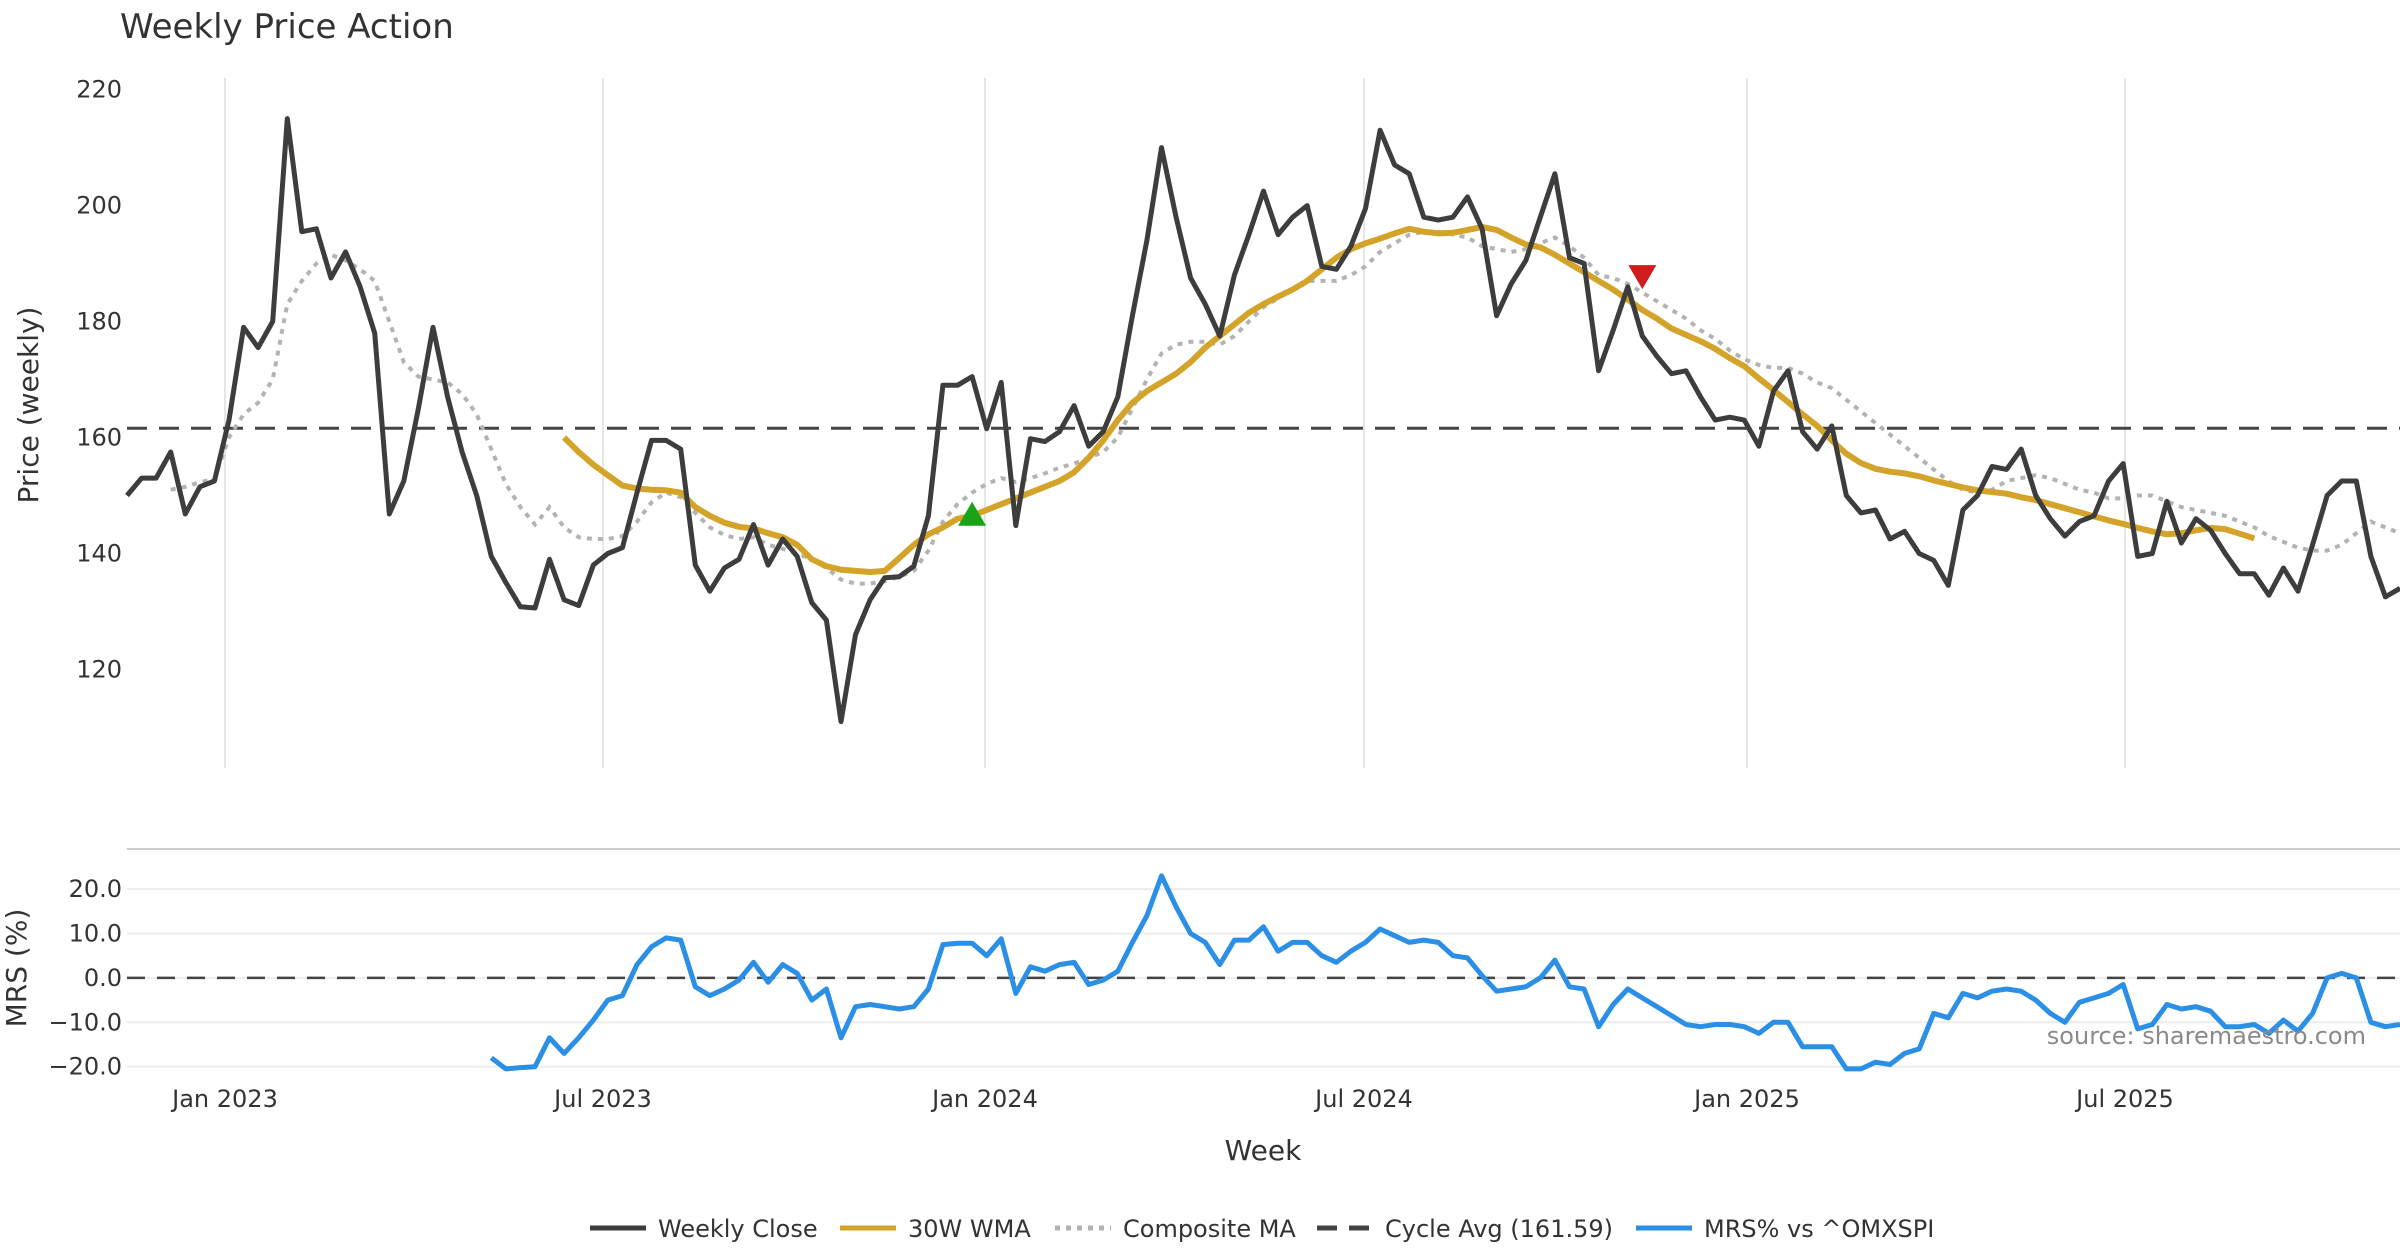 The width and height of the screenshot is (2400, 1260). What do you see at coordinates (2124, 1099) in the screenshot?
I see `x-tick-label: Jul 2025` at bounding box center [2124, 1099].